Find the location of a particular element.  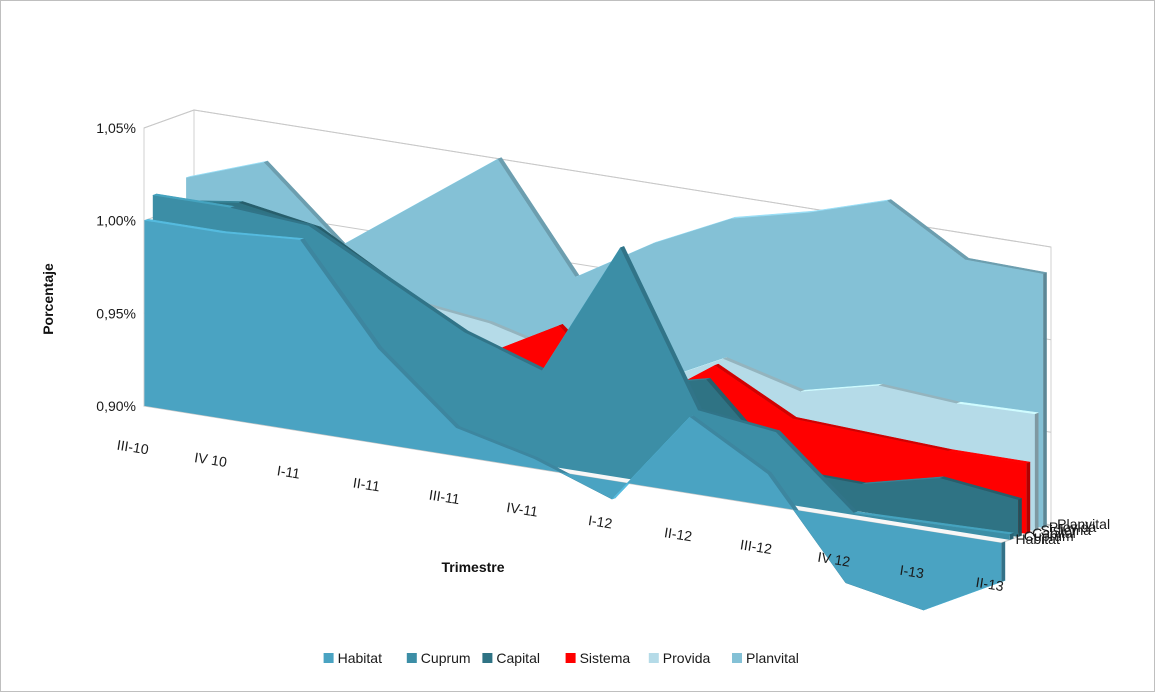

x-tick-label: III-12 is located at coordinates (756, 546).